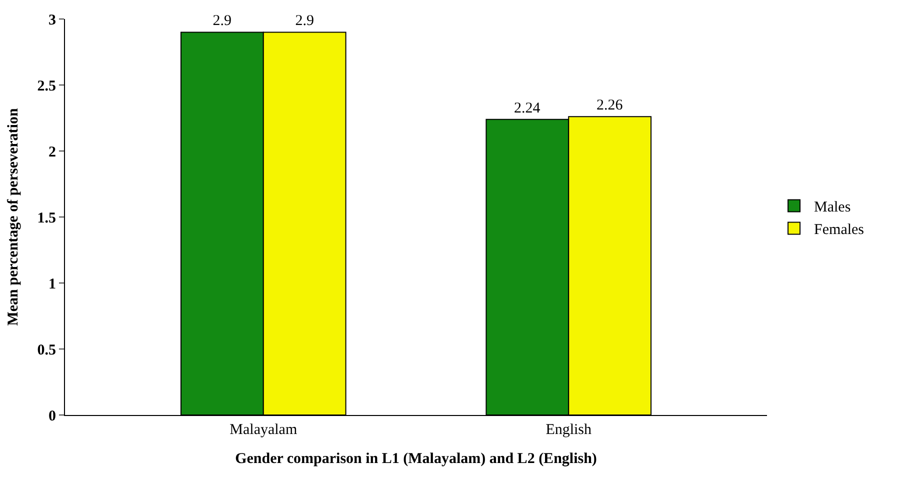 The image size is (897, 480). I want to click on y-tick-label: 1.5, so click(46, 218).